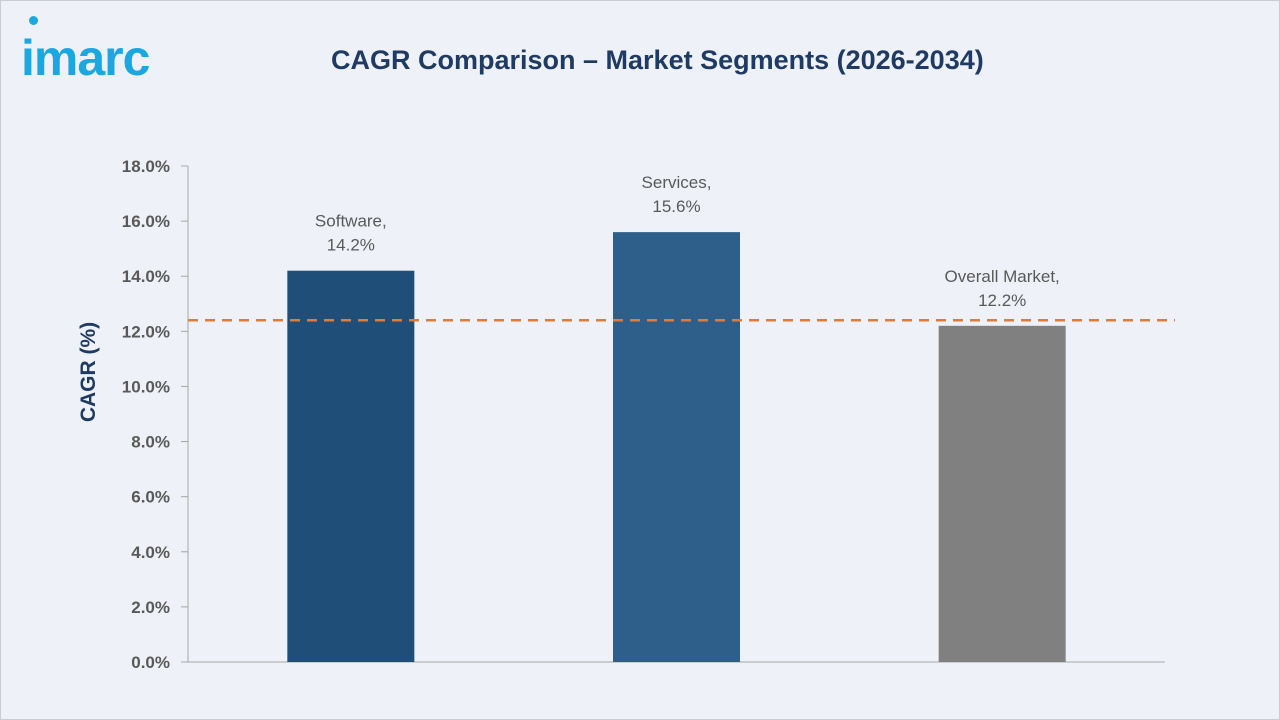 The image size is (1280, 720). I want to click on imarc-logo: imarc, so click(85, 58).